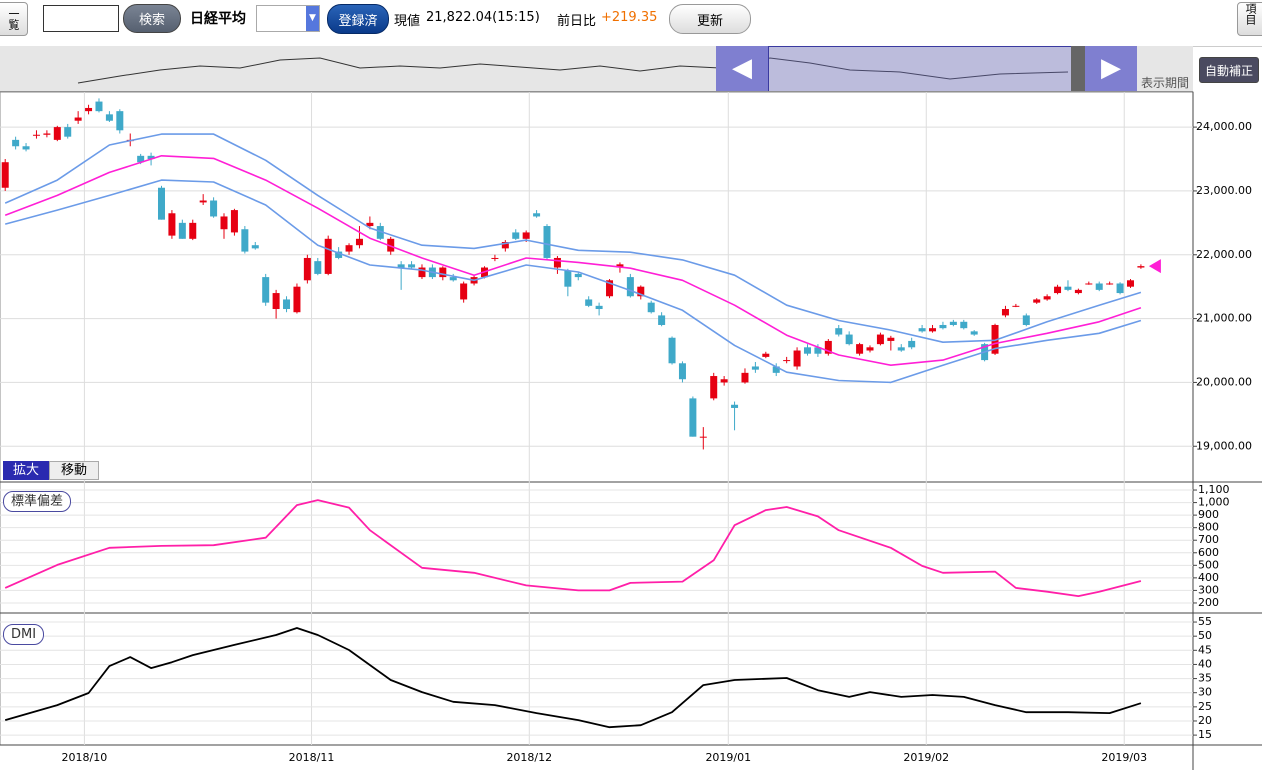 The width and height of the screenshot is (1262, 770). What do you see at coordinates (742, 68) in the screenshot?
I see `nav-left-arrow: ◀` at bounding box center [742, 68].